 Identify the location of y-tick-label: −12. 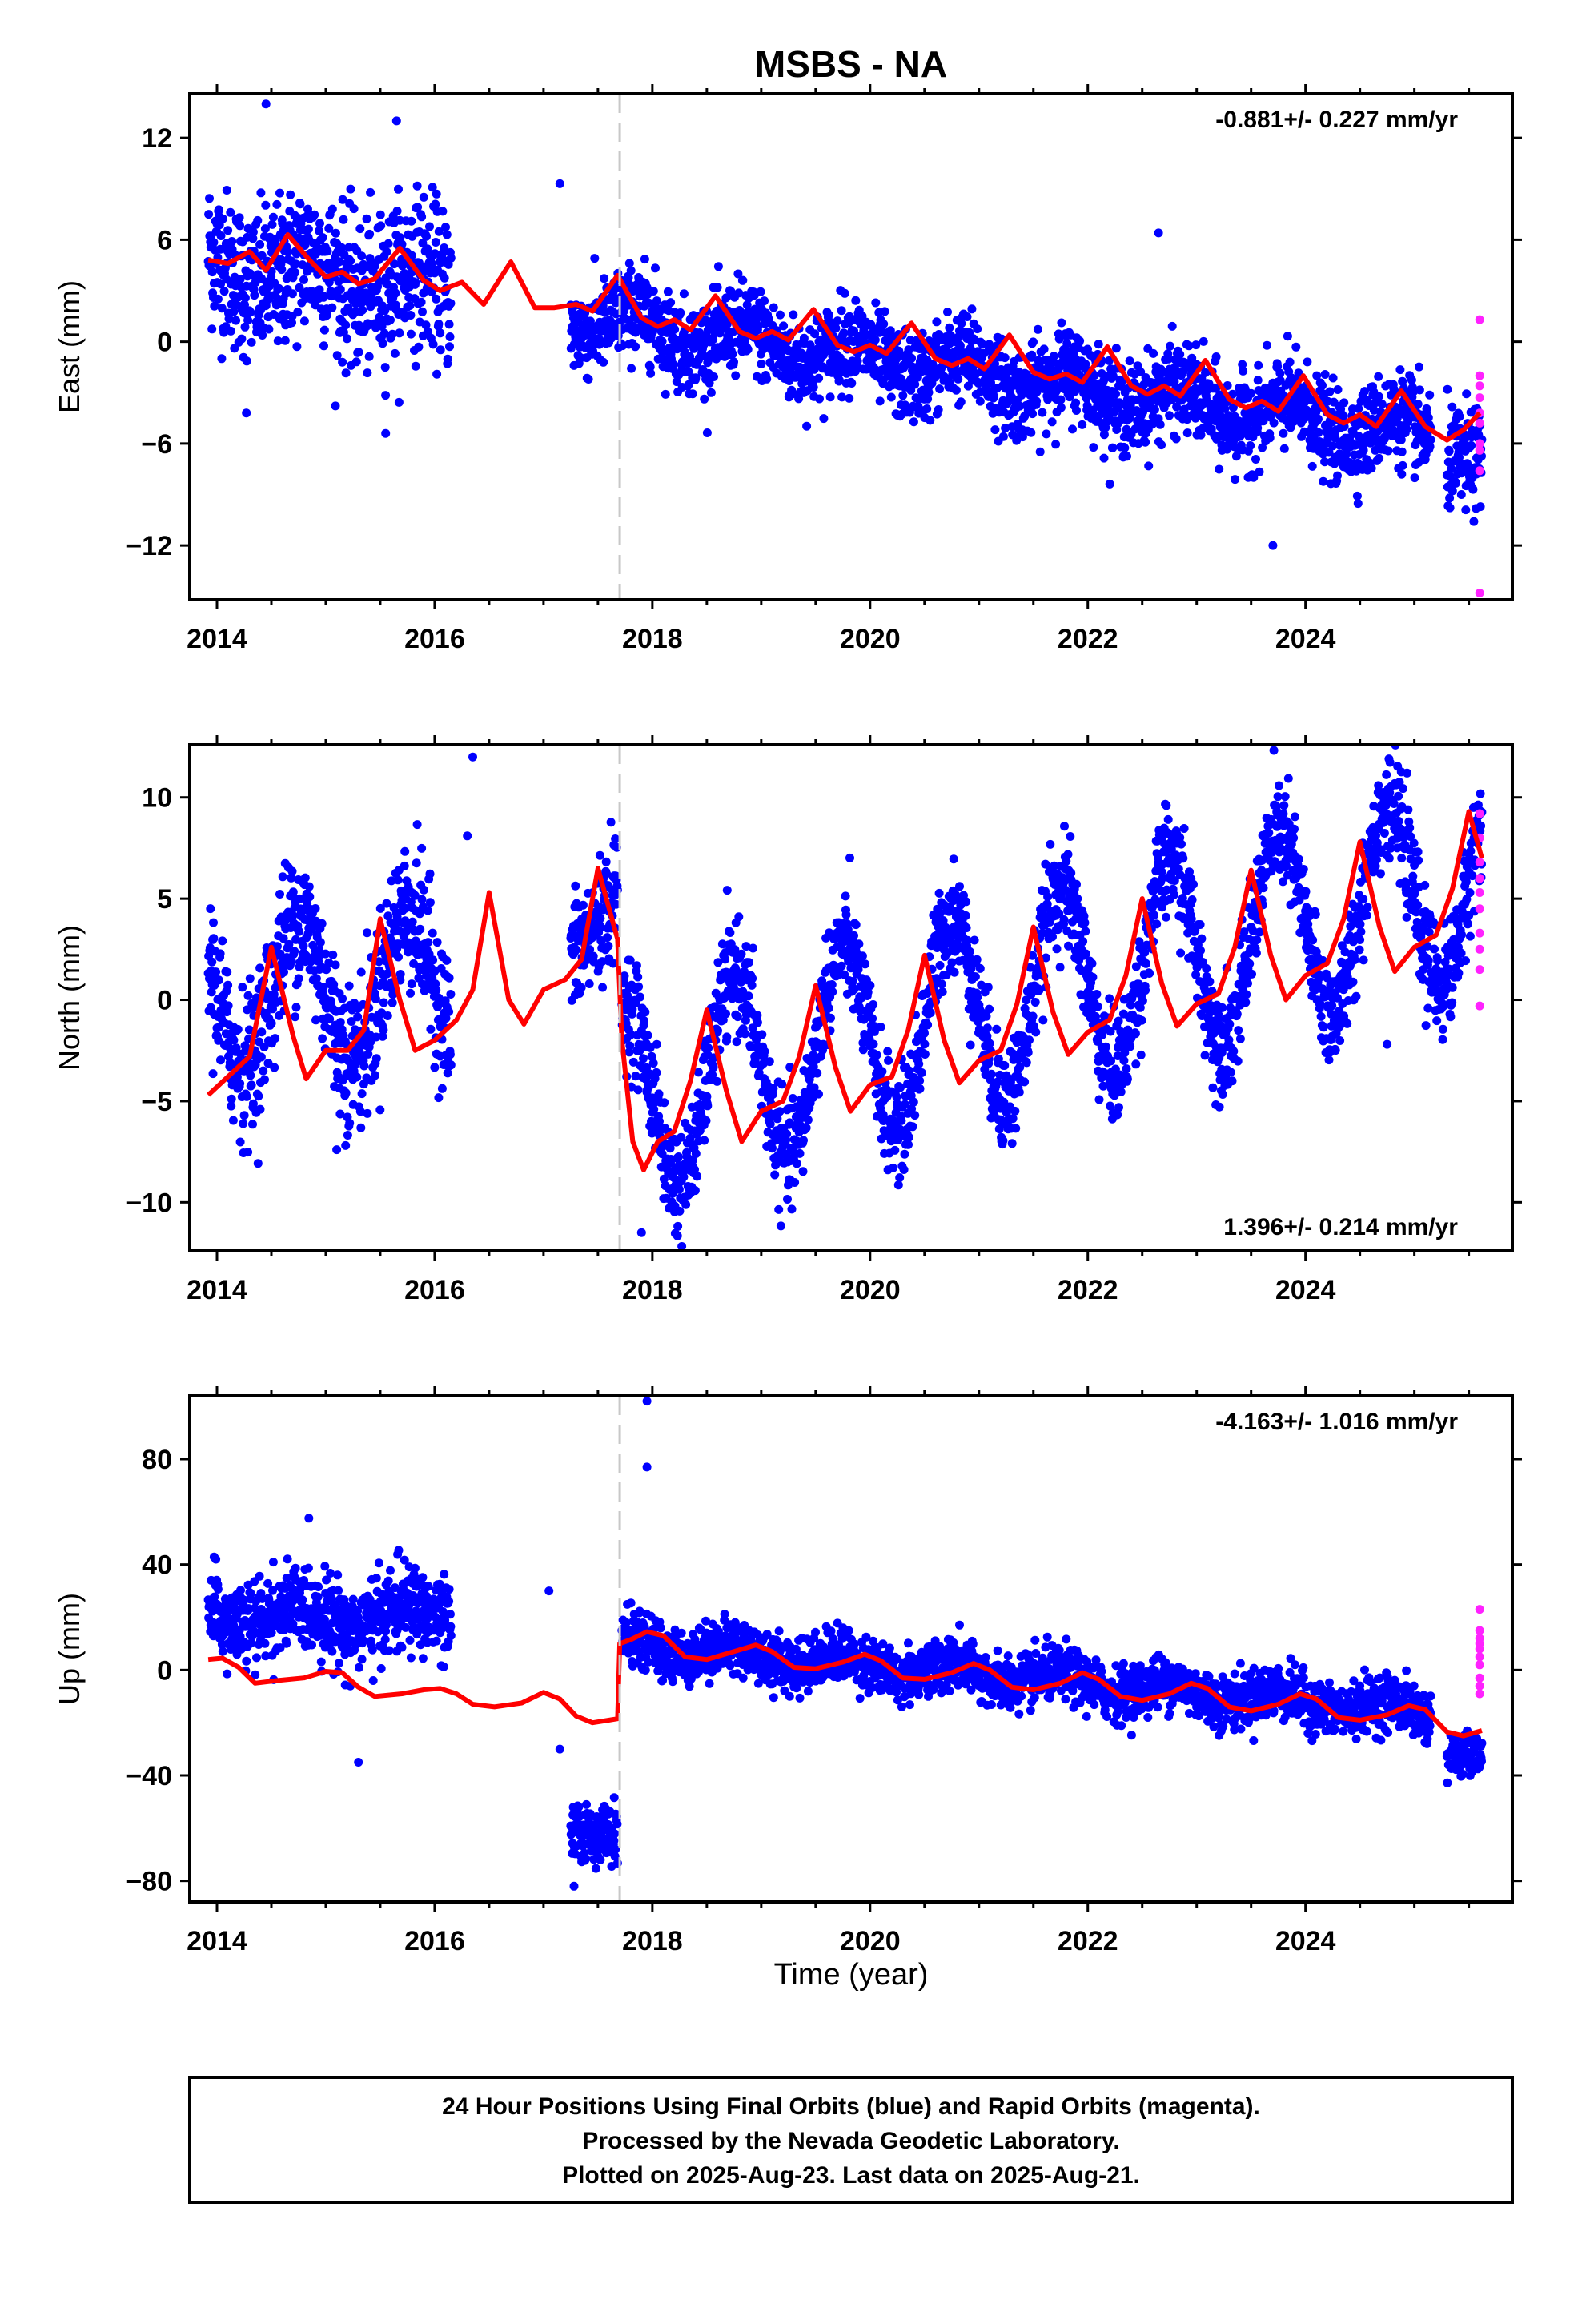
(149, 546).